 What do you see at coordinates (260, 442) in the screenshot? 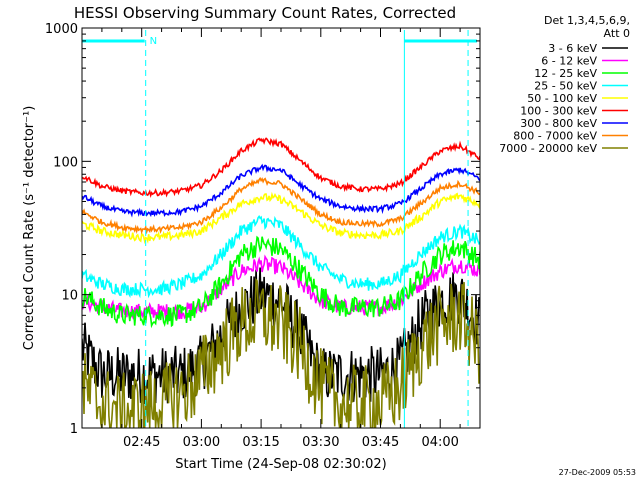
I see `x-tick-label: 03:15` at bounding box center [260, 442].